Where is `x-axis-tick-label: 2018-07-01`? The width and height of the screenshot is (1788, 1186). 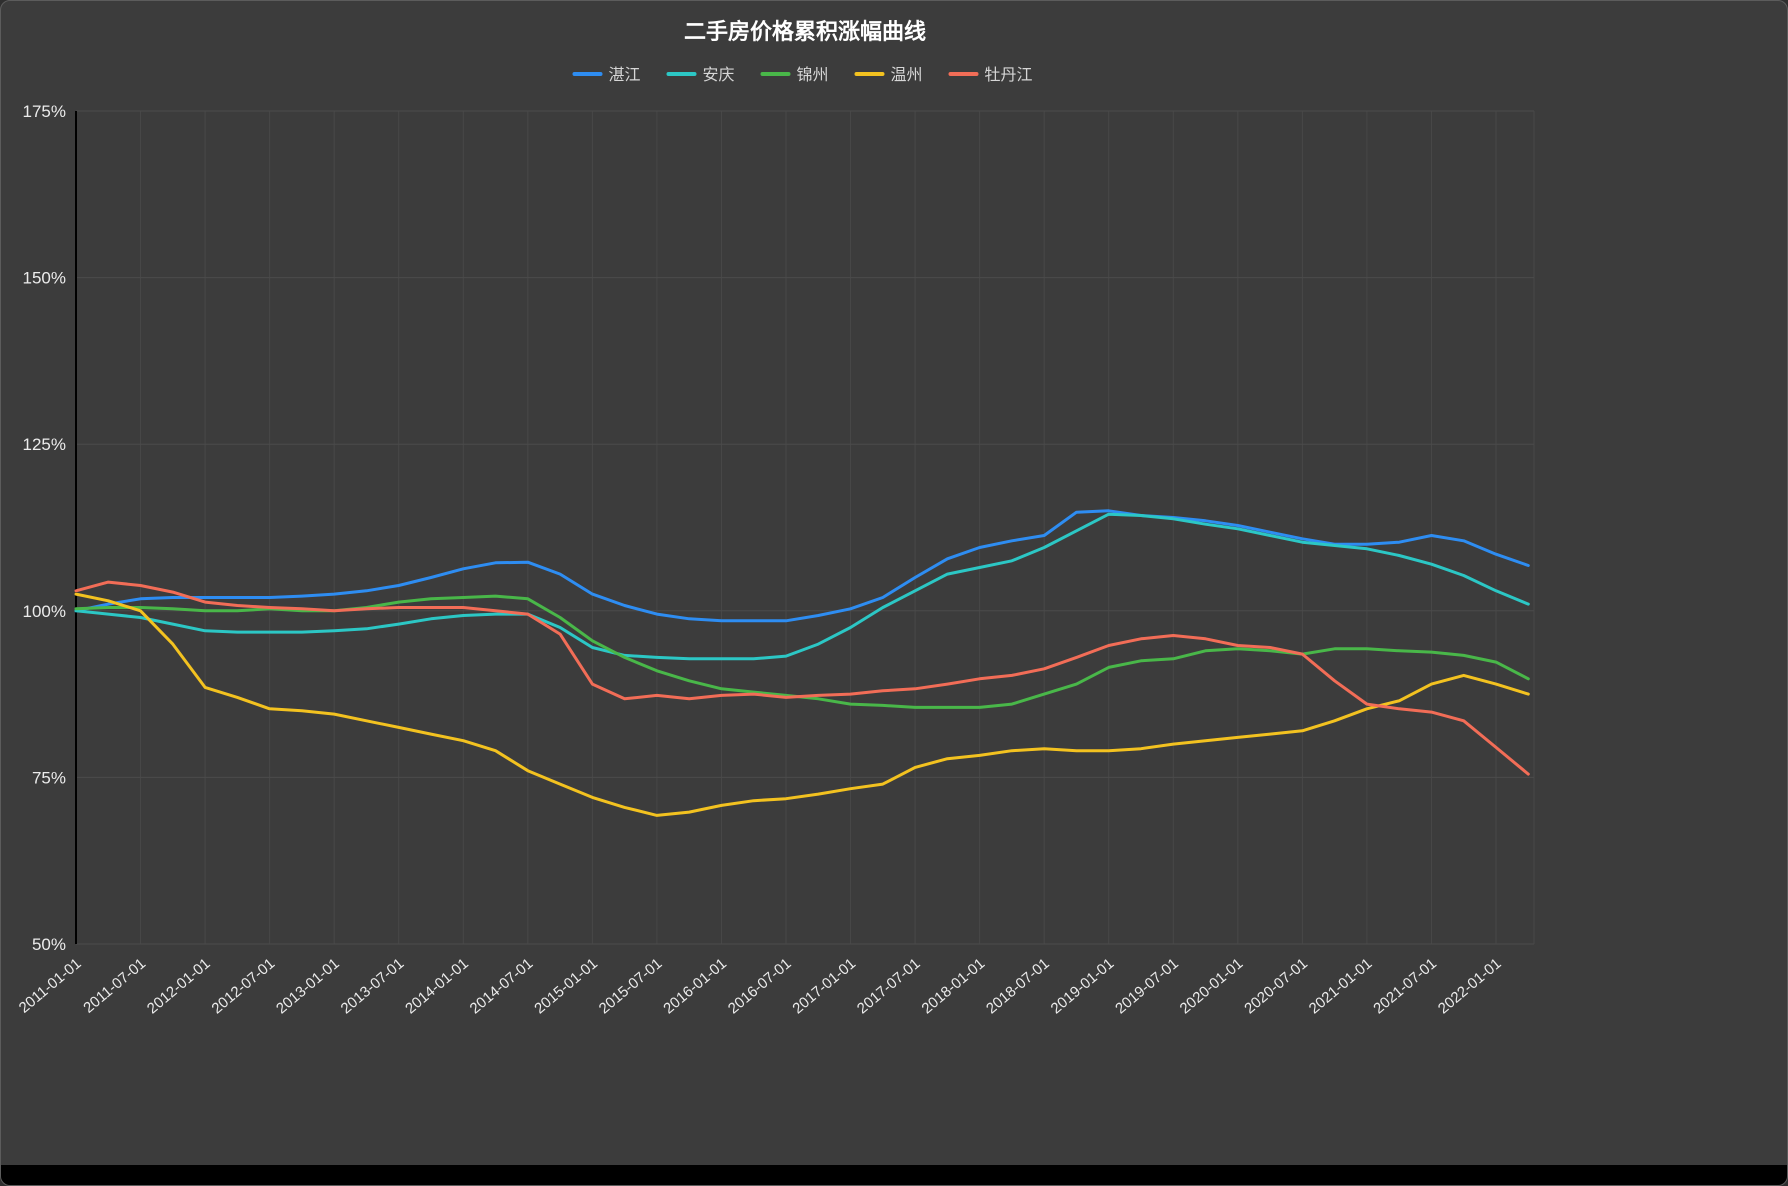
x-axis-tick-label: 2018-07-01 is located at coordinates (1018, 986).